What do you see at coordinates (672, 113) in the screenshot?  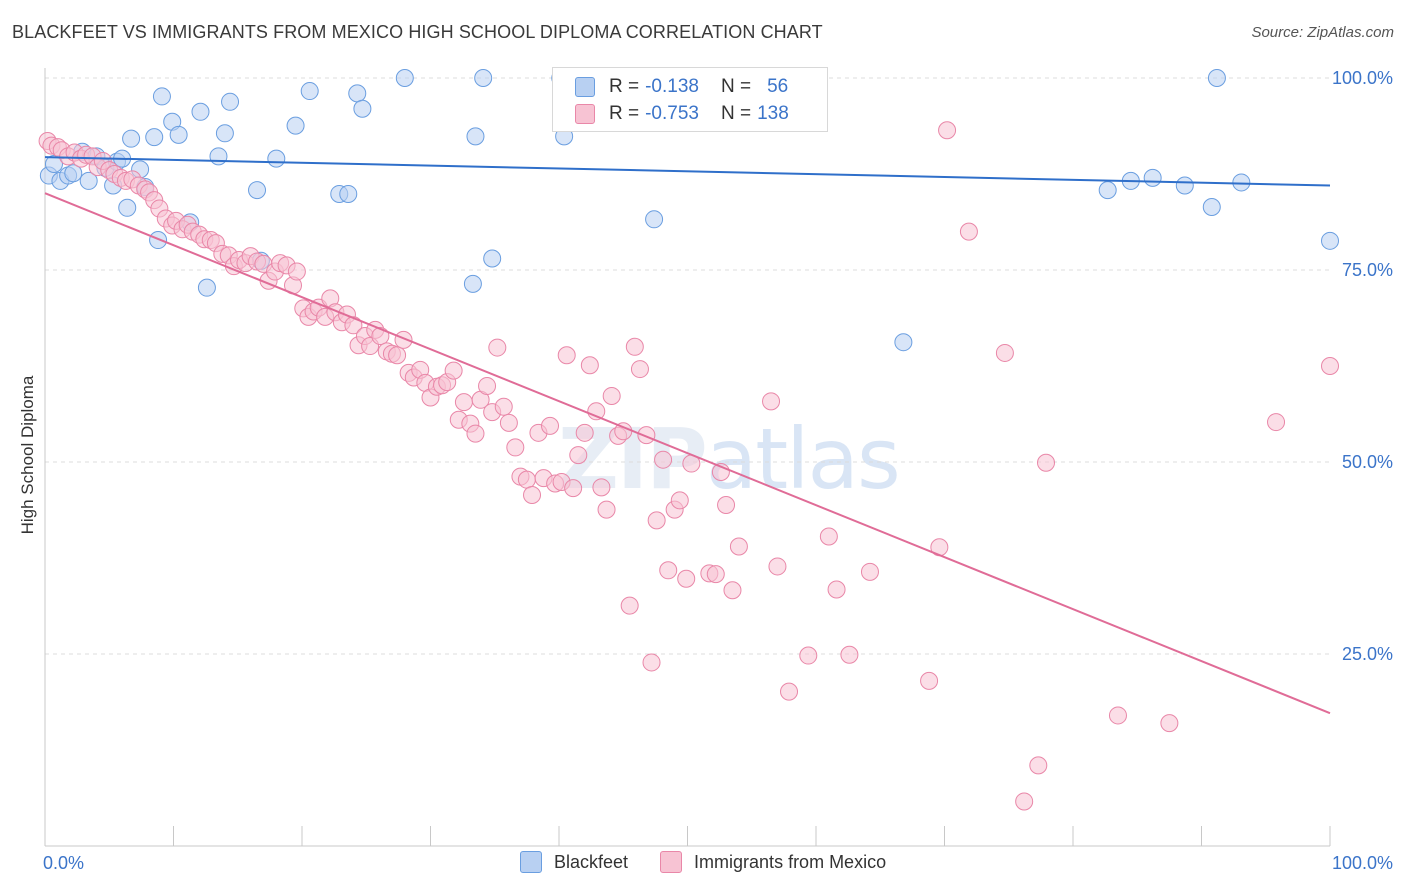 I see `legend-r-value: -0.753` at bounding box center [672, 113].